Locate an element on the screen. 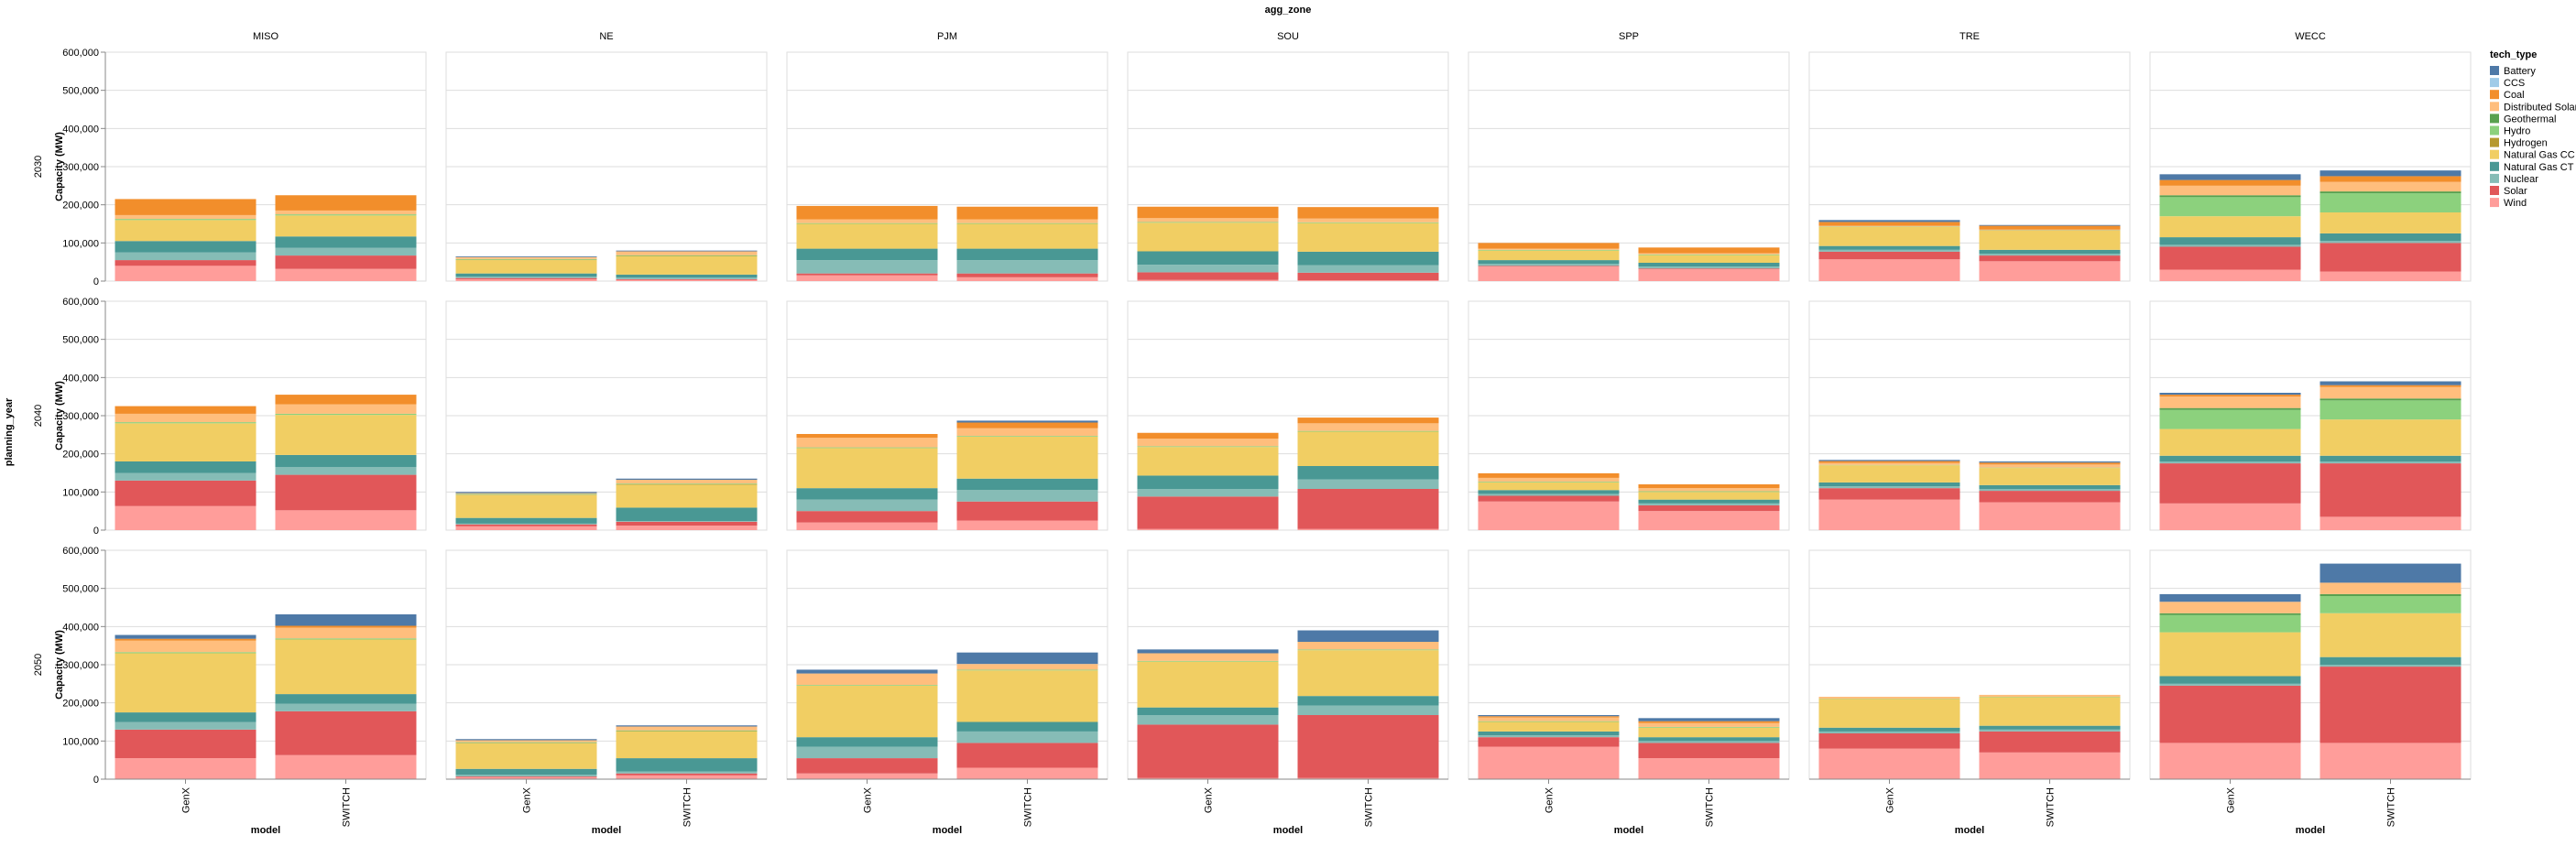 The height and width of the screenshot is (846, 2576). y-tick-label: 500,000 is located at coordinates (81, 340).